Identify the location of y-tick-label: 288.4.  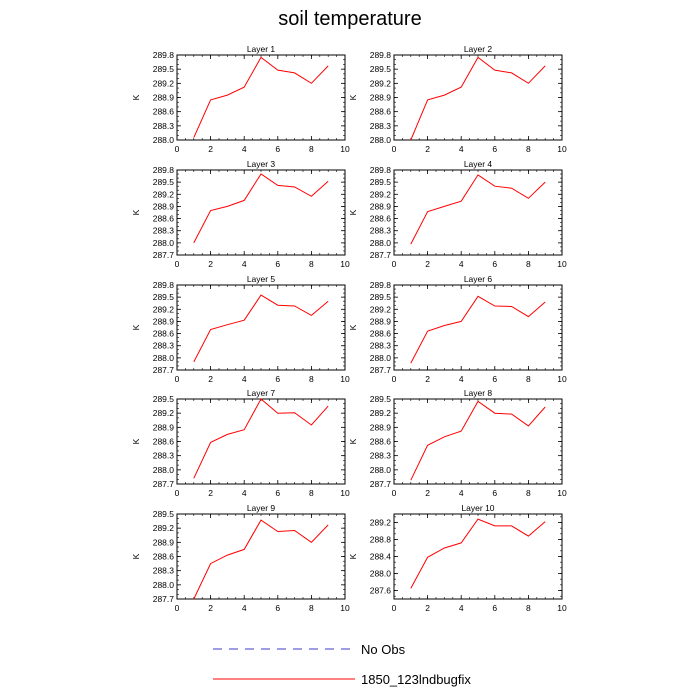
(381, 557).